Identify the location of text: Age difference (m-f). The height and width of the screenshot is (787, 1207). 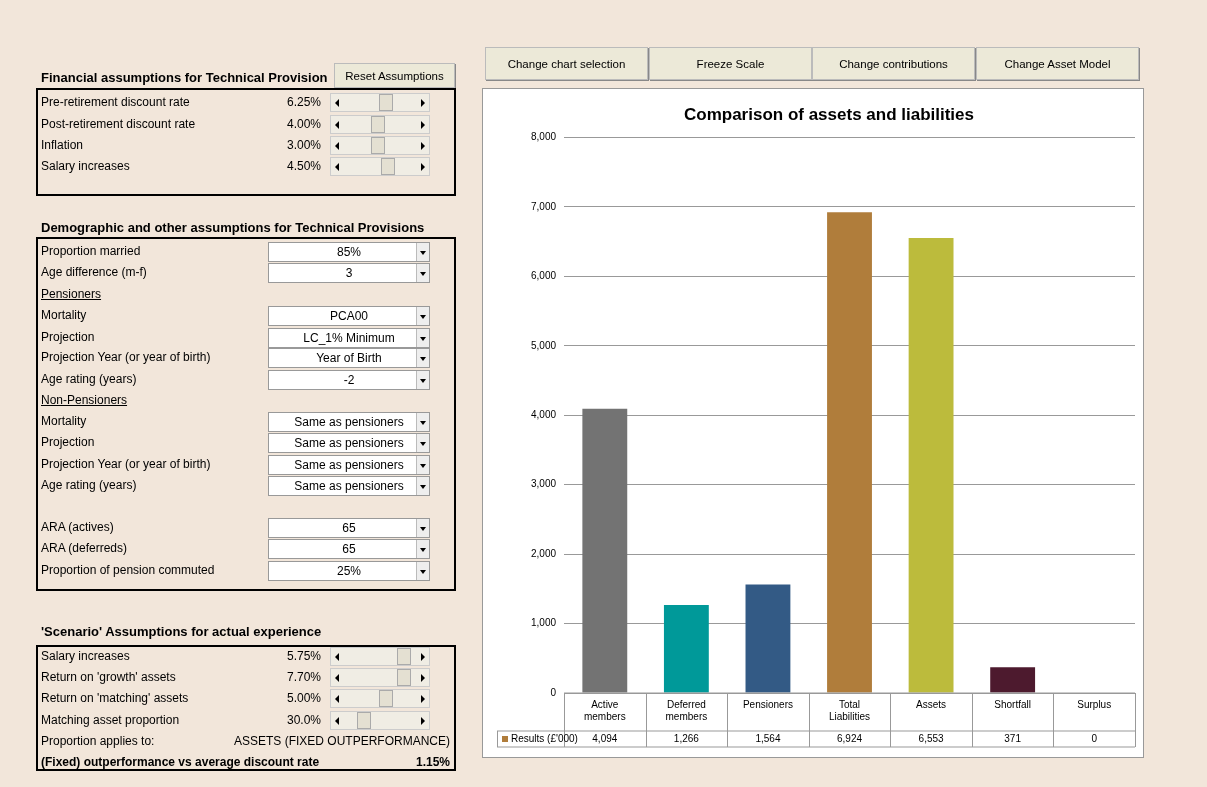
(94, 272).